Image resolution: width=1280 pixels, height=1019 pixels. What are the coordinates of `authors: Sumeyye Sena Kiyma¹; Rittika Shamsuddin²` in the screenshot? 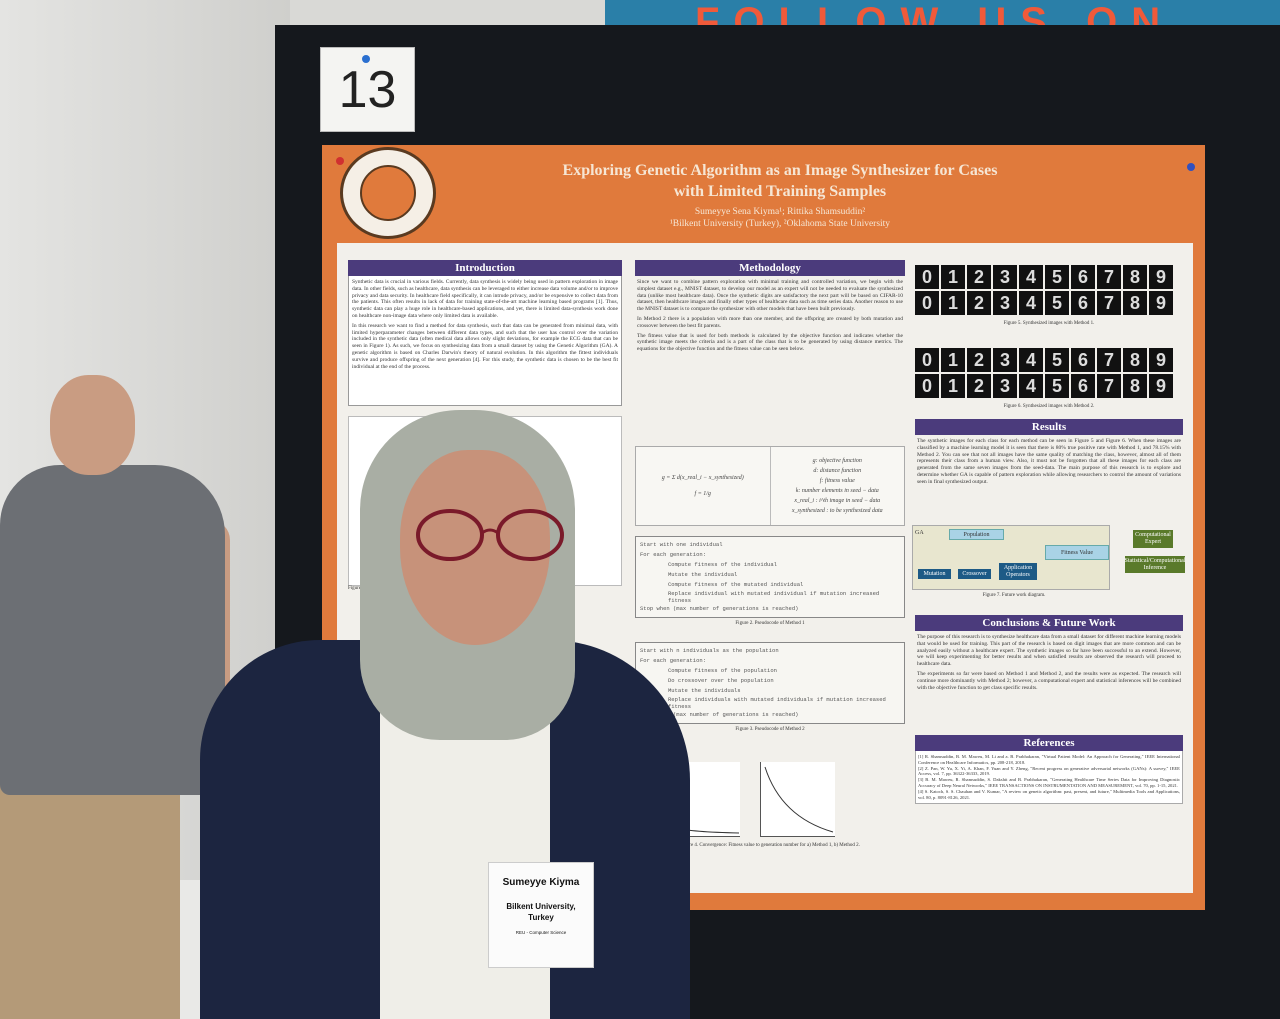 It's located at (780, 212).